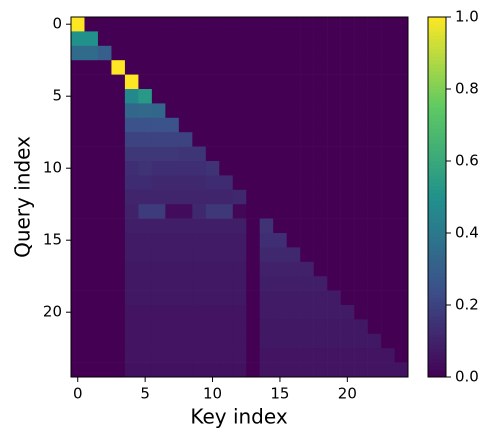 The image size is (494, 440). Describe the element at coordinates (467, 161) in the screenshot. I see `colorbar-tick-label: 0.6` at that location.